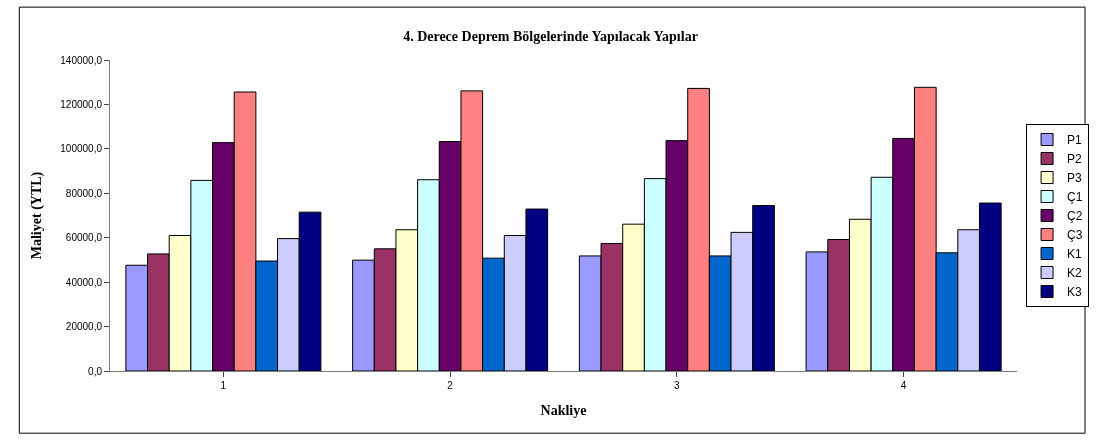 The width and height of the screenshot is (1101, 441). What do you see at coordinates (1075, 159) in the screenshot?
I see `legend-label: P2` at bounding box center [1075, 159].